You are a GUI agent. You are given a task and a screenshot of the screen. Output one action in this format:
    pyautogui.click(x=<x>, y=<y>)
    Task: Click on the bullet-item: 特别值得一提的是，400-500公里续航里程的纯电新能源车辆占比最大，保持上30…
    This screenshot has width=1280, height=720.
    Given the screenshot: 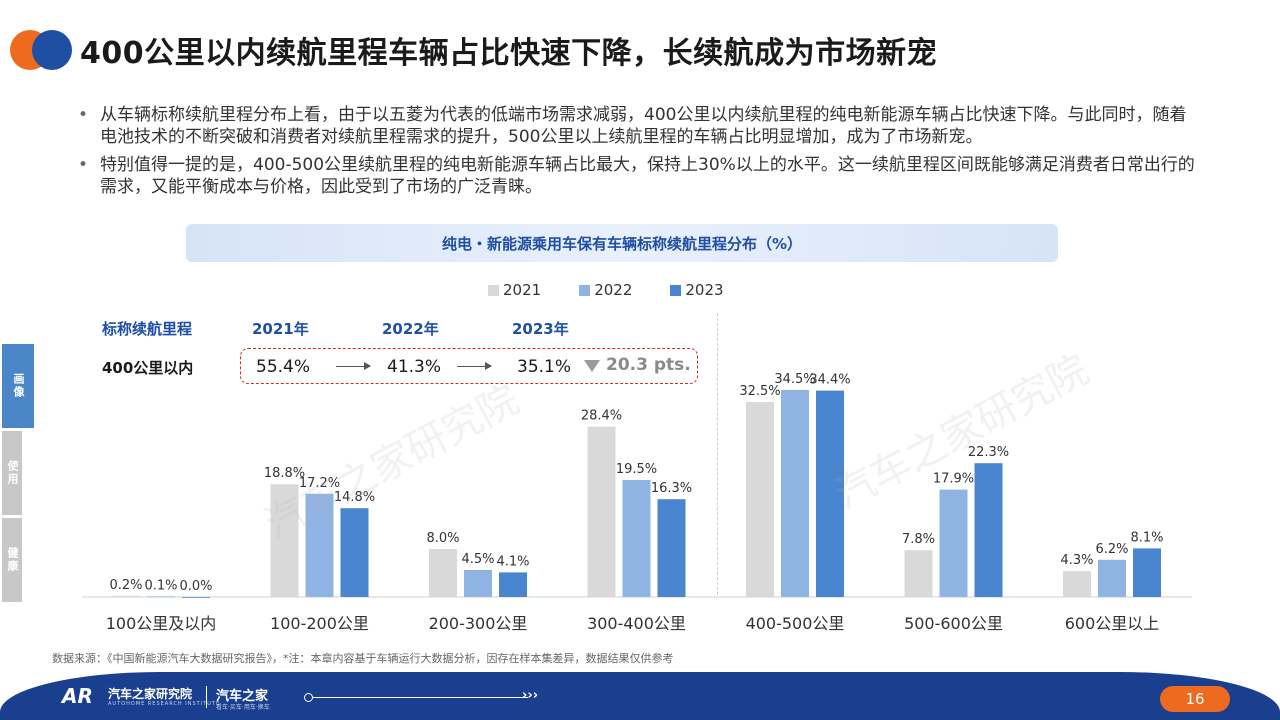 What is the action you would take?
    pyautogui.click(x=638, y=176)
    